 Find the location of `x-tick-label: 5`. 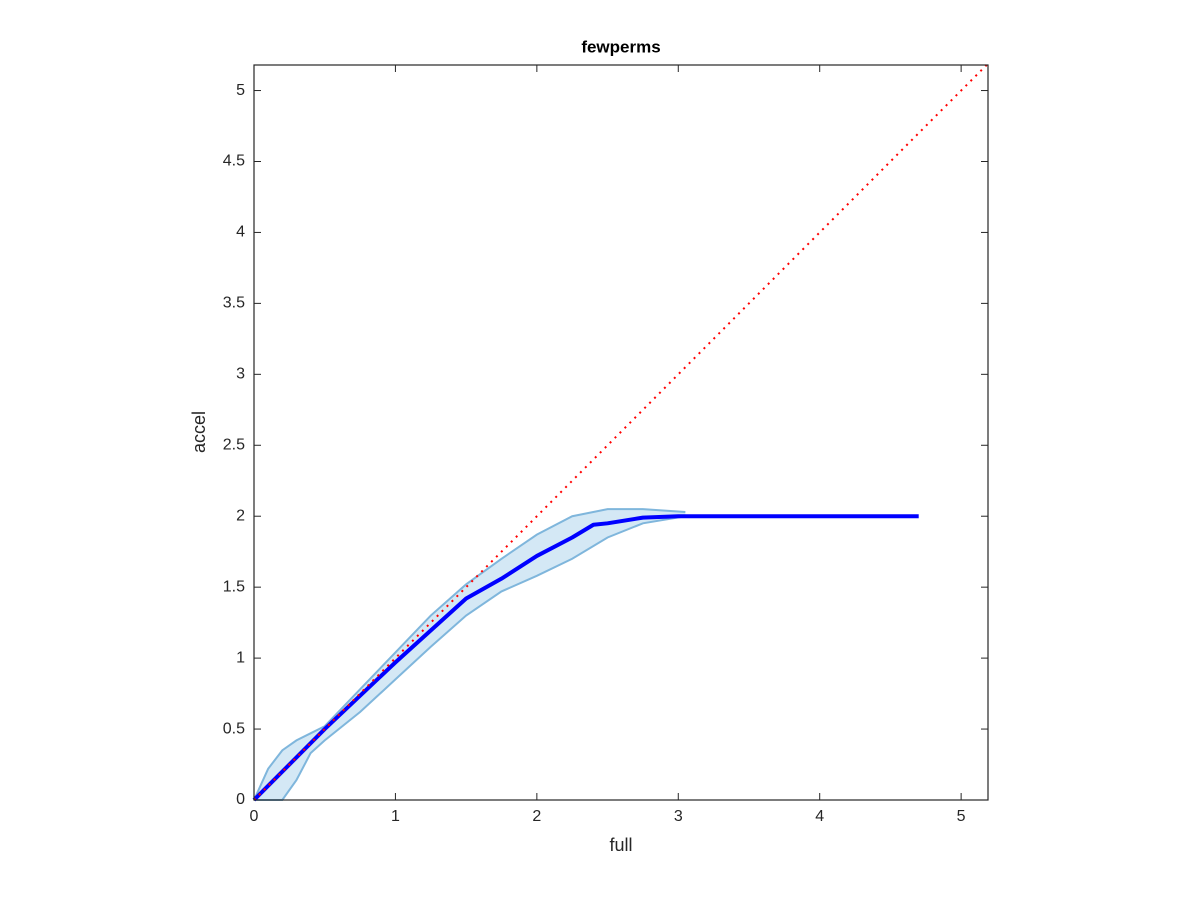

x-tick-label: 5 is located at coordinates (961, 816).